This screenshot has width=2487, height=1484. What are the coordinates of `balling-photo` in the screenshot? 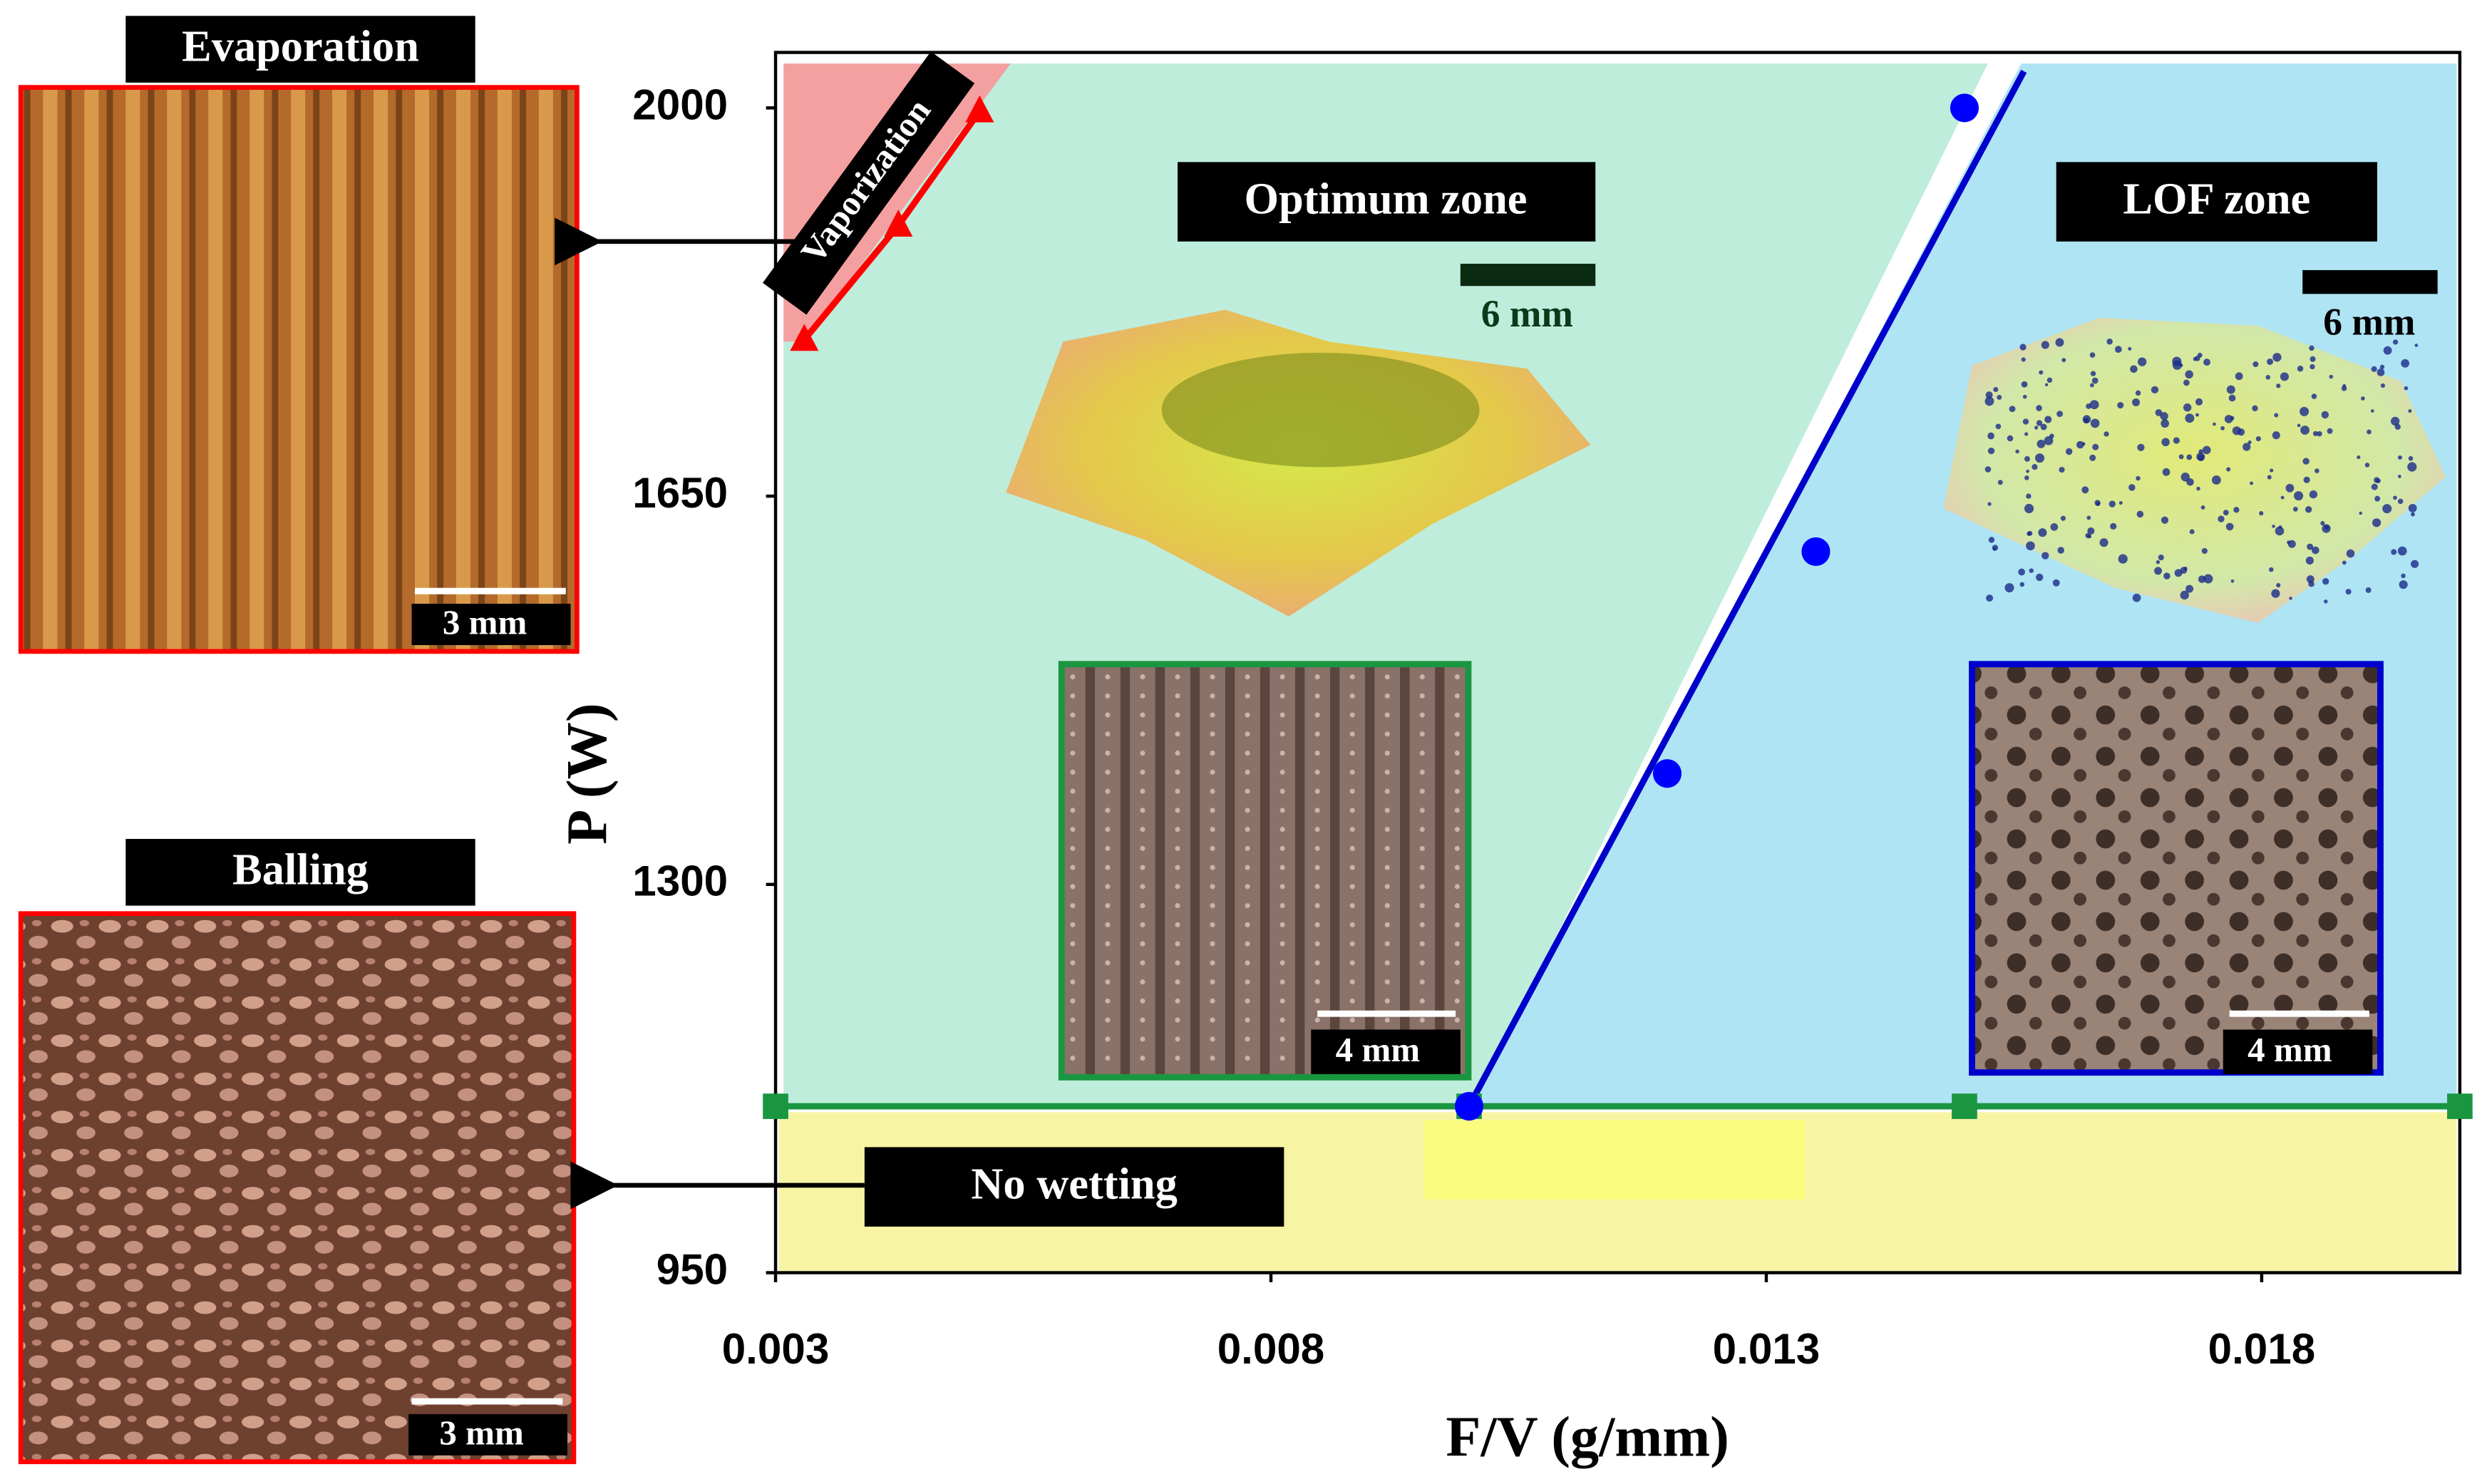 It's located at (297, 1188).